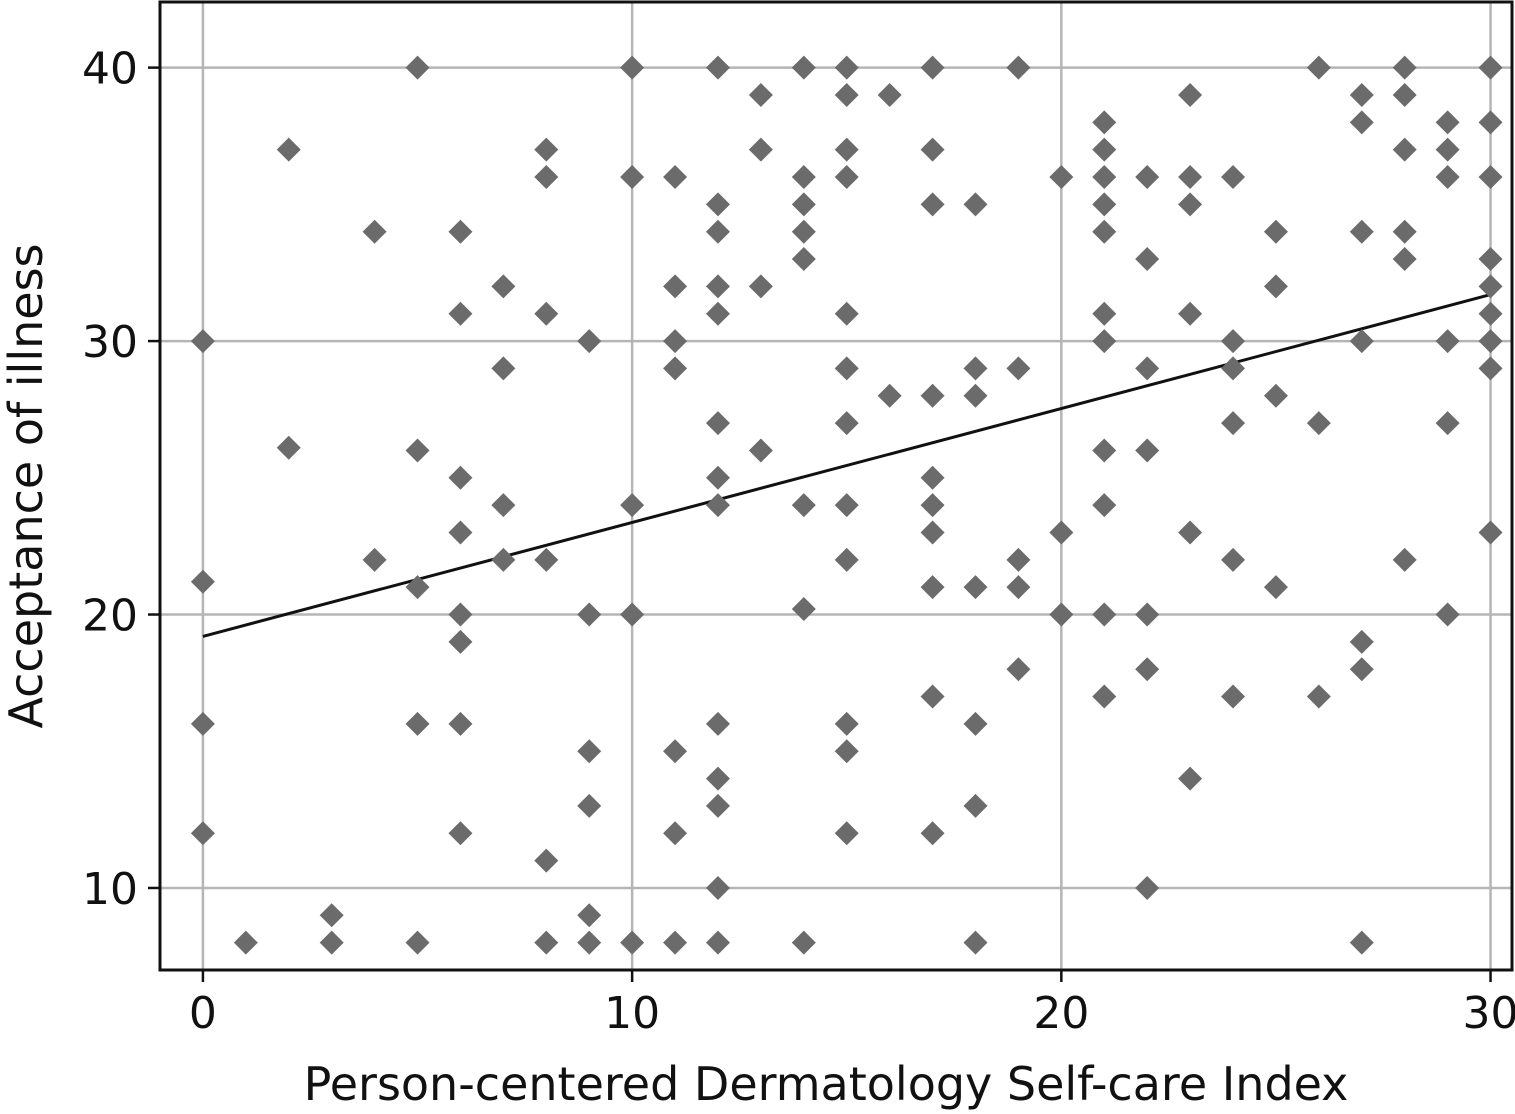 Image resolution: width=1515 pixels, height=1114 pixels. What do you see at coordinates (26, 485) in the screenshot?
I see `y-axis-title: Acceptance of illness` at bounding box center [26, 485].